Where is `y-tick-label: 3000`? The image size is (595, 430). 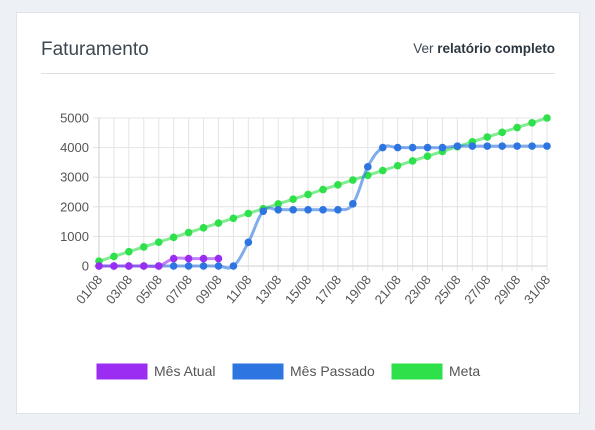
y-tick-label: 3000 is located at coordinates (74, 177).